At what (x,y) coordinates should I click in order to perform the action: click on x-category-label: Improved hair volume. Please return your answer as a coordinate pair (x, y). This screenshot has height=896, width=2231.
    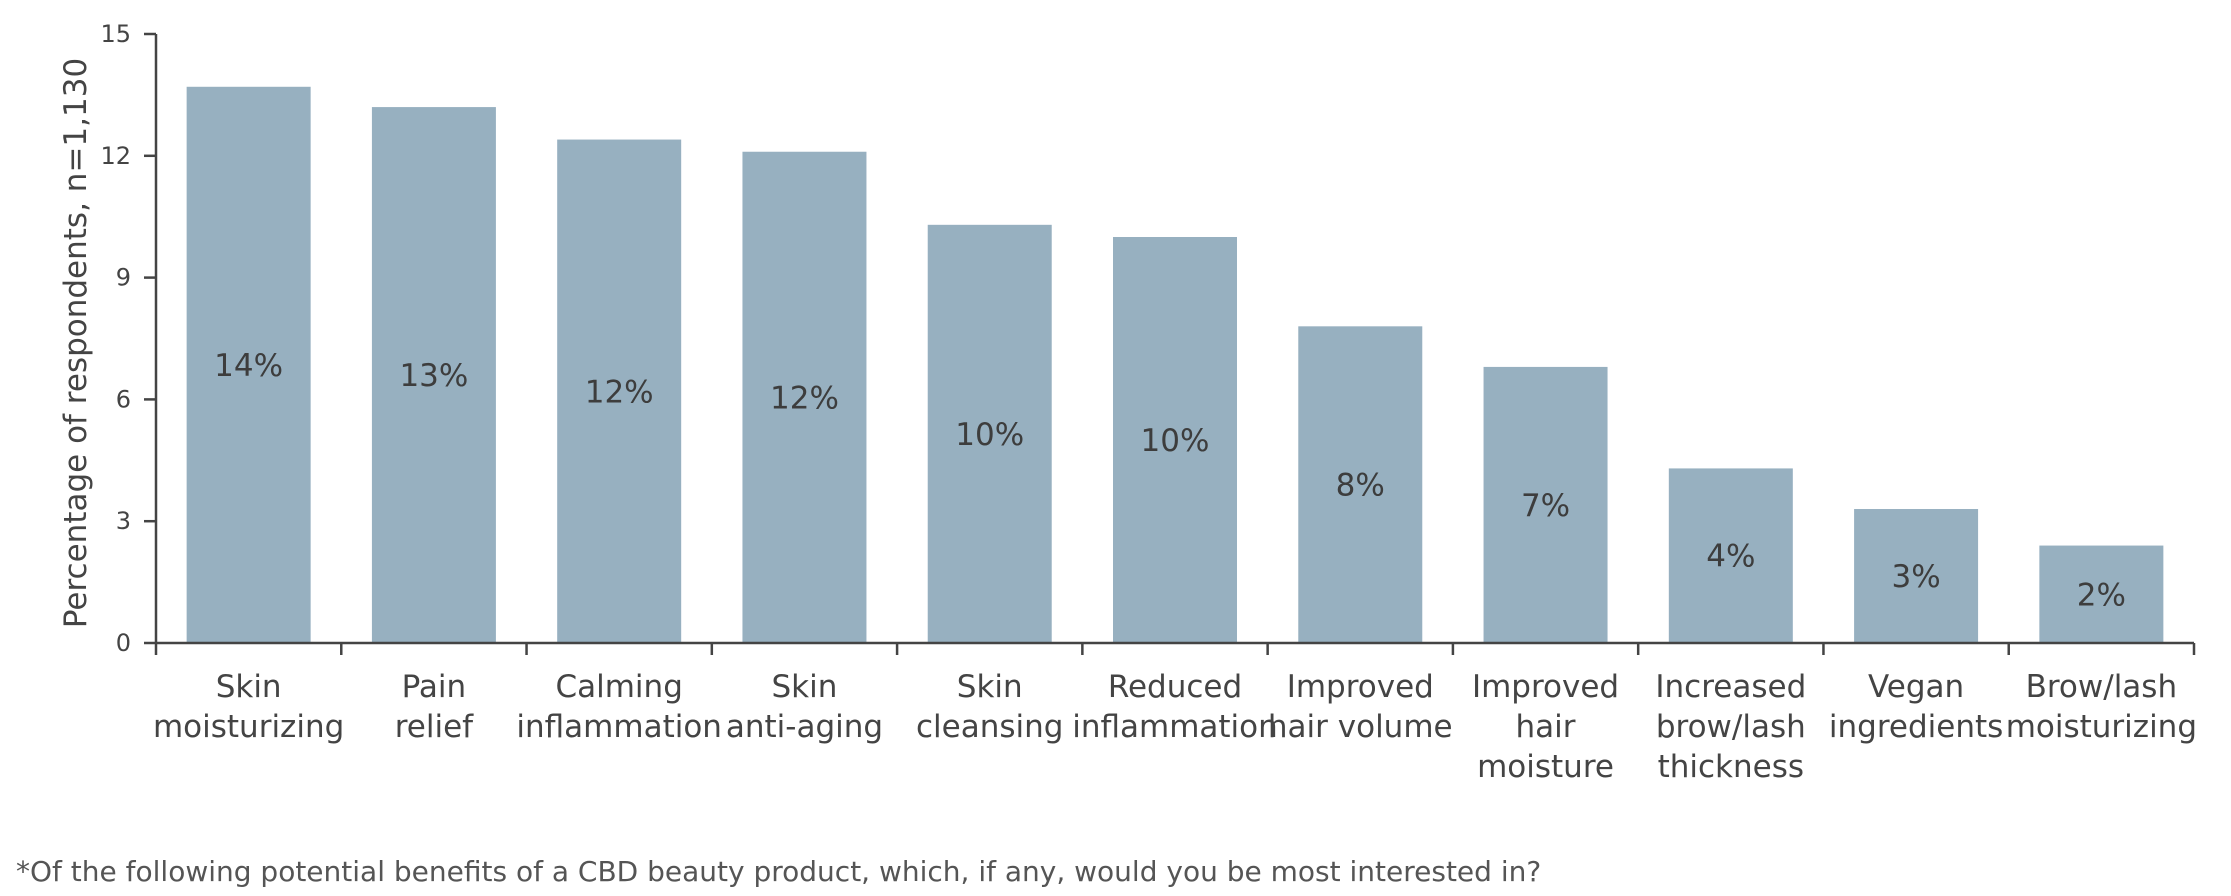
    Looking at the image, I should click on (1360, 707).